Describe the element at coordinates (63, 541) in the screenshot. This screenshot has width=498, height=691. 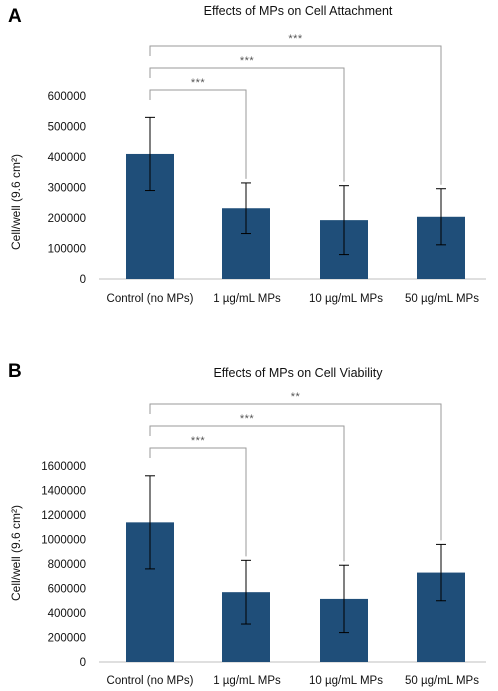
I see `y-tick-label: 1000000` at that location.